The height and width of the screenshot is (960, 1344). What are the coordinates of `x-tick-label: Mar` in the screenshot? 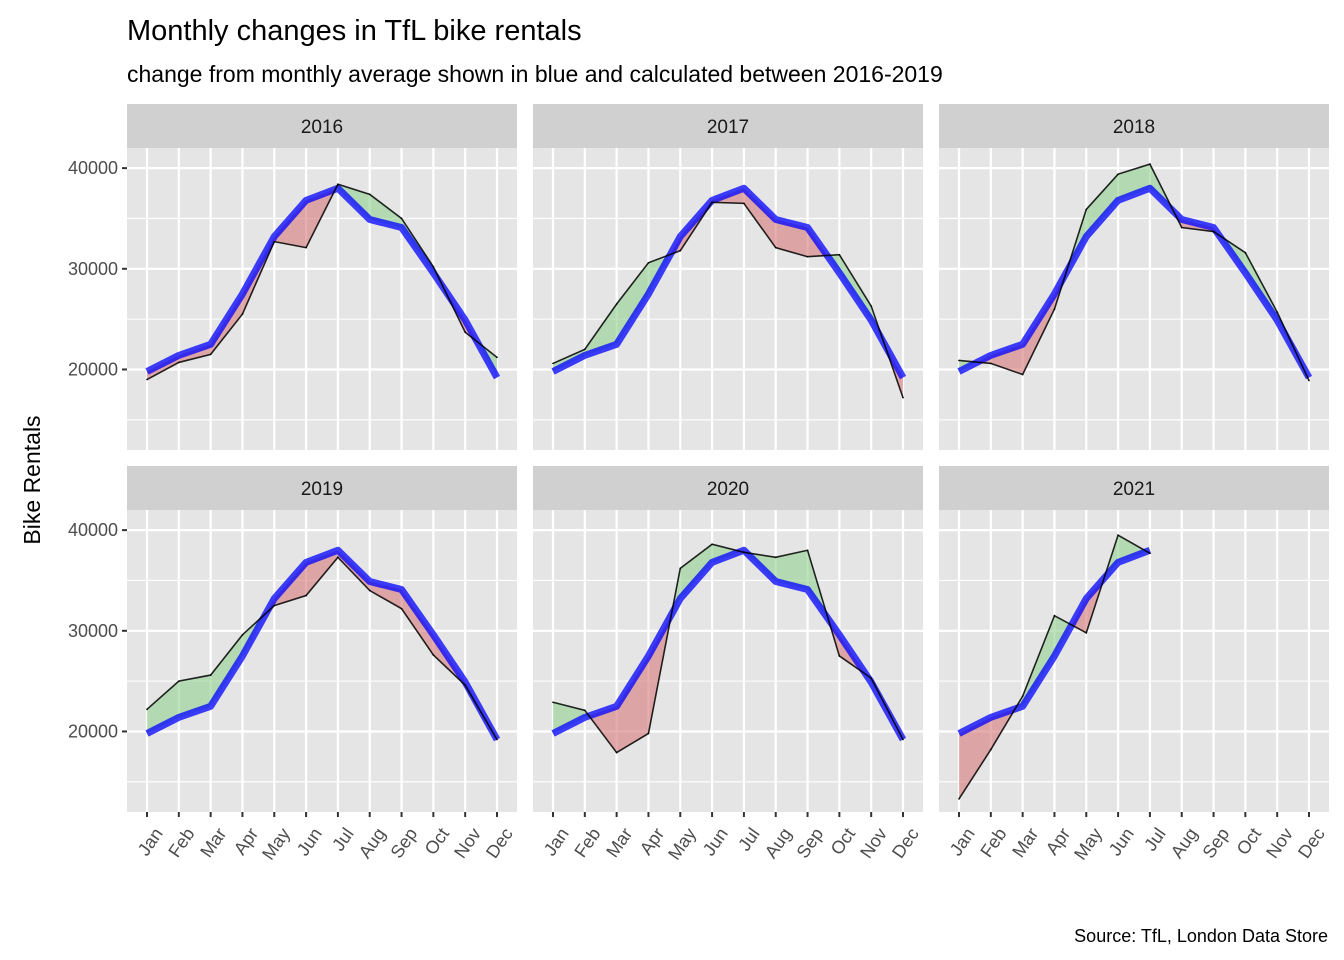 It's located at (1025, 842).